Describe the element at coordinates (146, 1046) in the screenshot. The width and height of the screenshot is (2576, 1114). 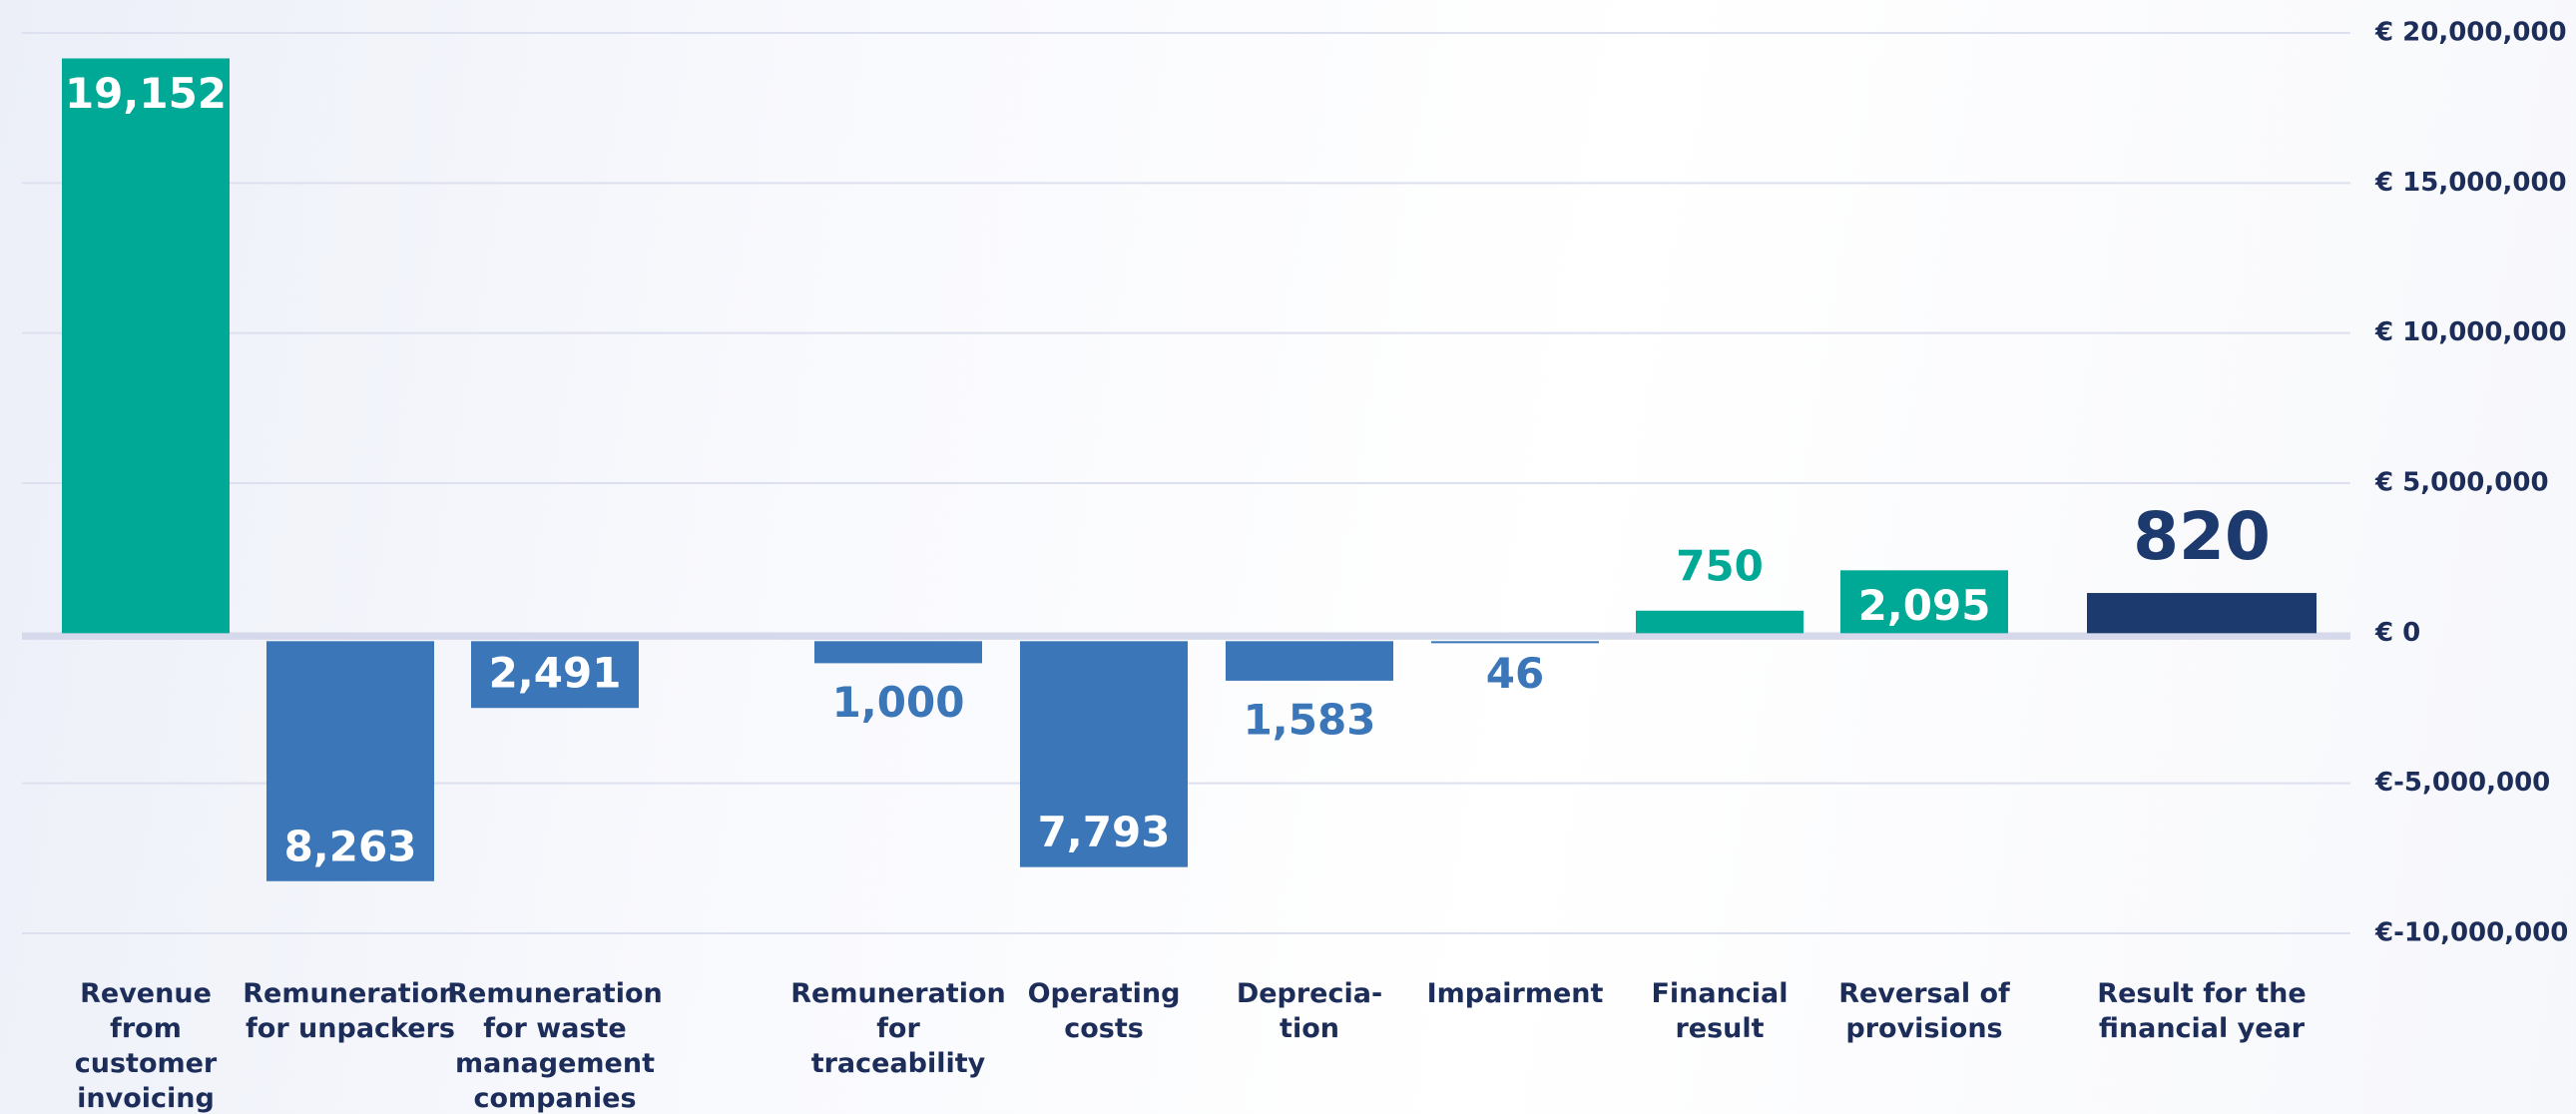
I see `x-tick-label: Revenue from customer invoicing` at that location.